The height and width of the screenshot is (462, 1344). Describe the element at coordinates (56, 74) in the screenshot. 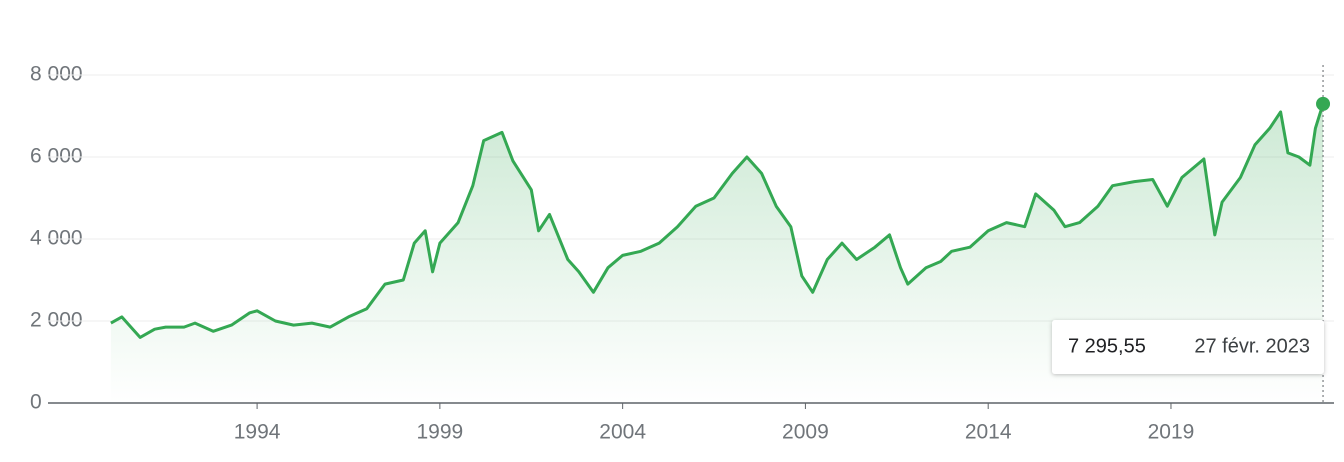

I see `y-tick-label: 8 000` at that location.